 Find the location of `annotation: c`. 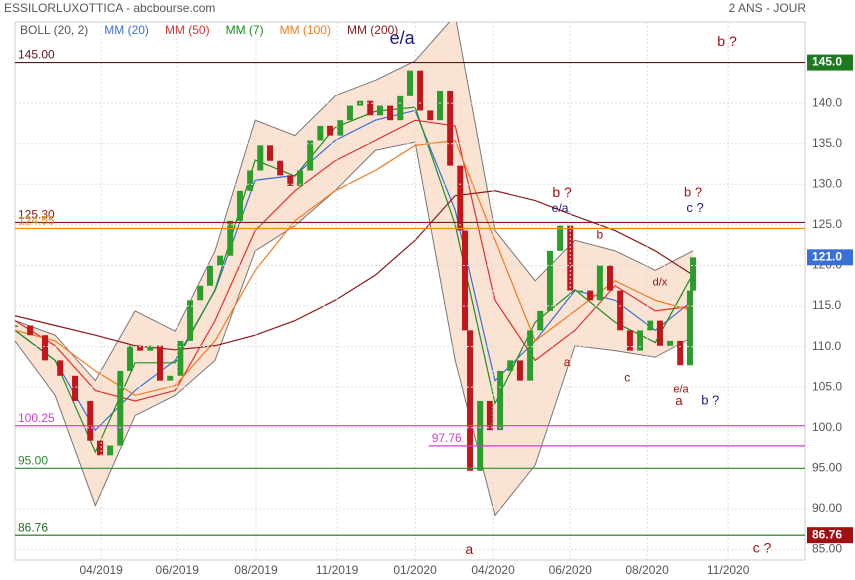

annotation: c is located at coordinates (627, 377).